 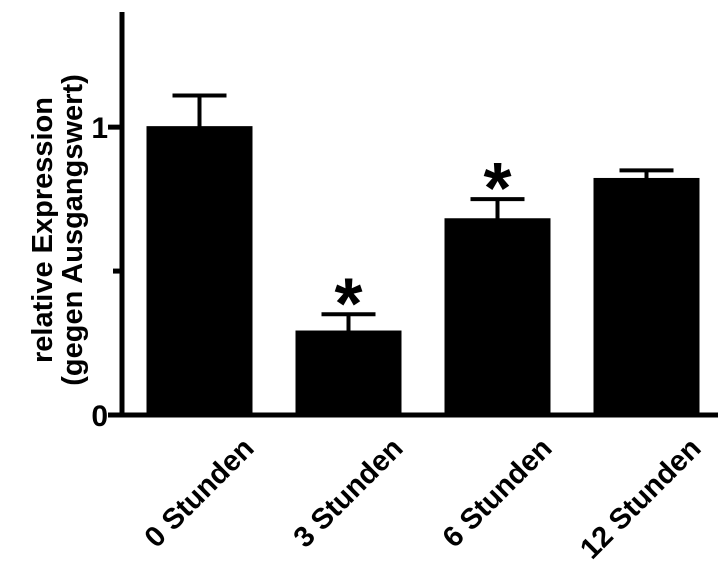 What do you see at coordinates (43, 230) in the screenshot?
I see `y-axis-title-line-1: relative Expression` at bounding box center [43, 230].